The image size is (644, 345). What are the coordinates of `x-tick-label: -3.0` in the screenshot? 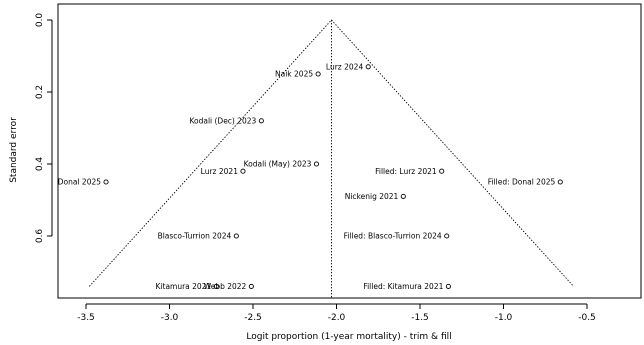 It's located at (170, 318).